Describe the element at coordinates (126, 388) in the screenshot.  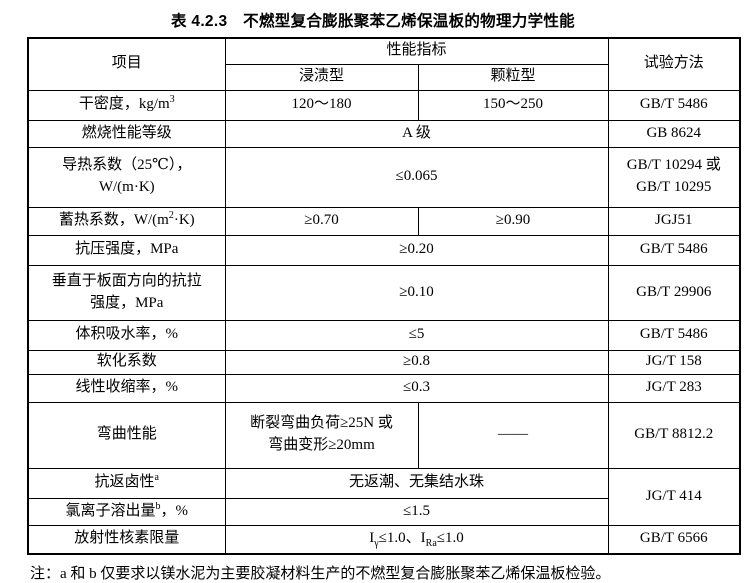
I see `cell-linear-shrinkage-item: 线性收缩率，%` at that location.